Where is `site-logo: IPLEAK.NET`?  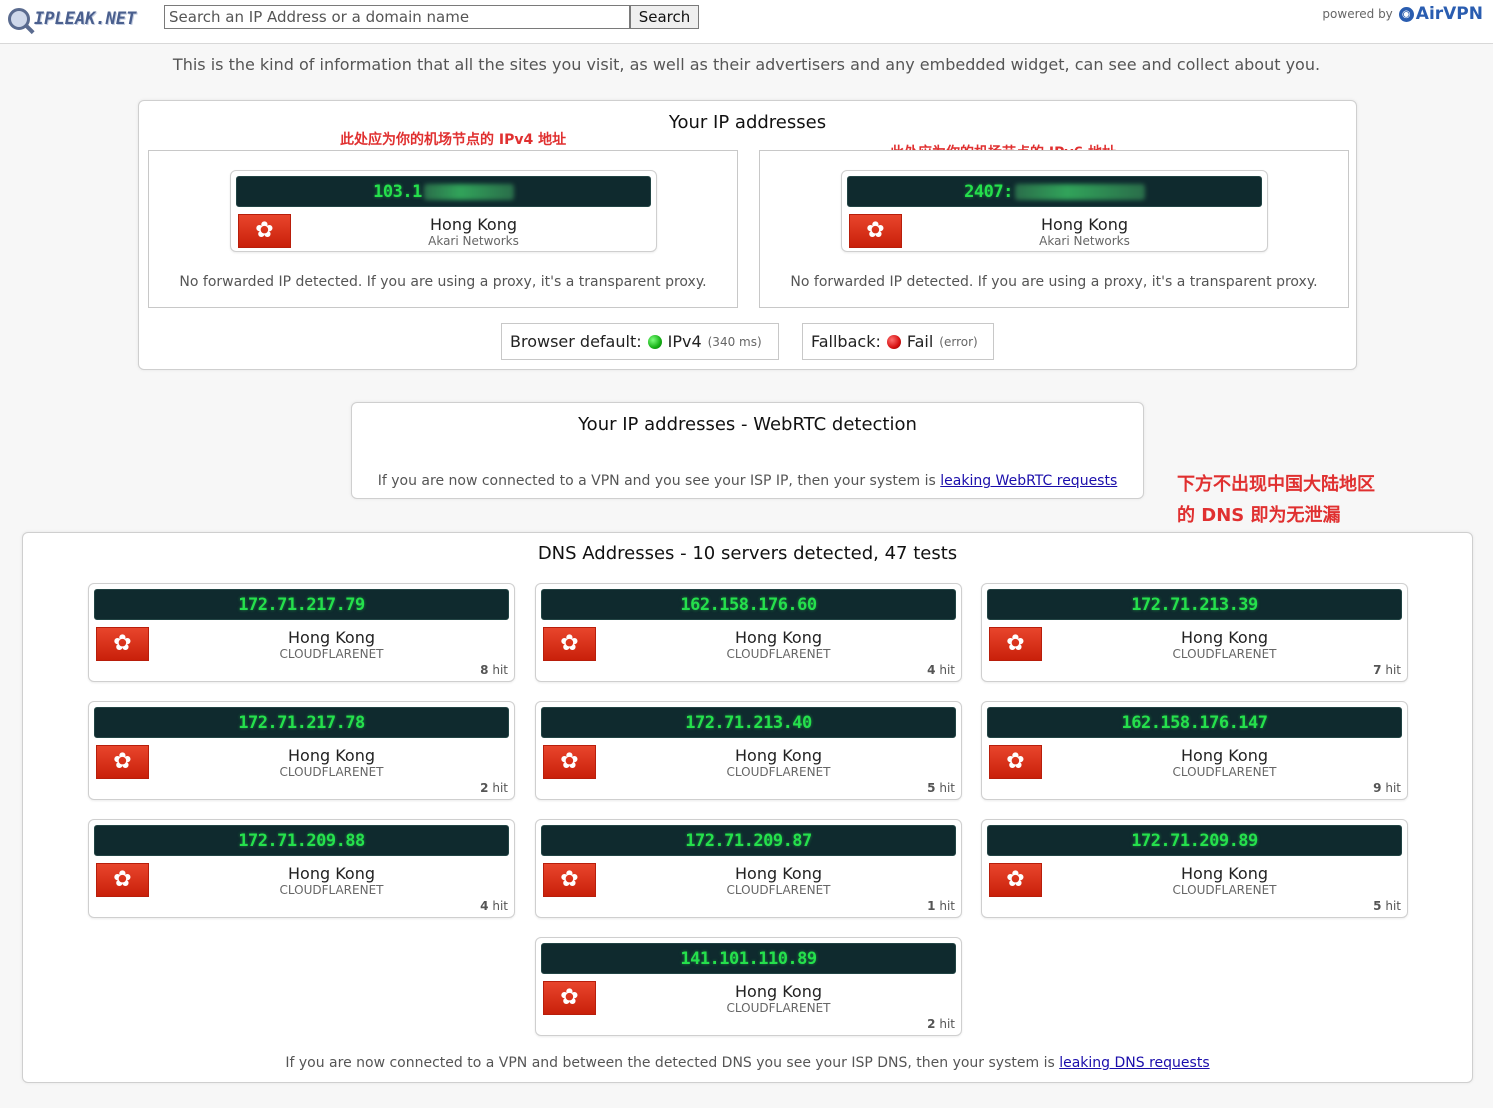 site-logo: IPLEAK.NET is located at coordinates (78, 19).